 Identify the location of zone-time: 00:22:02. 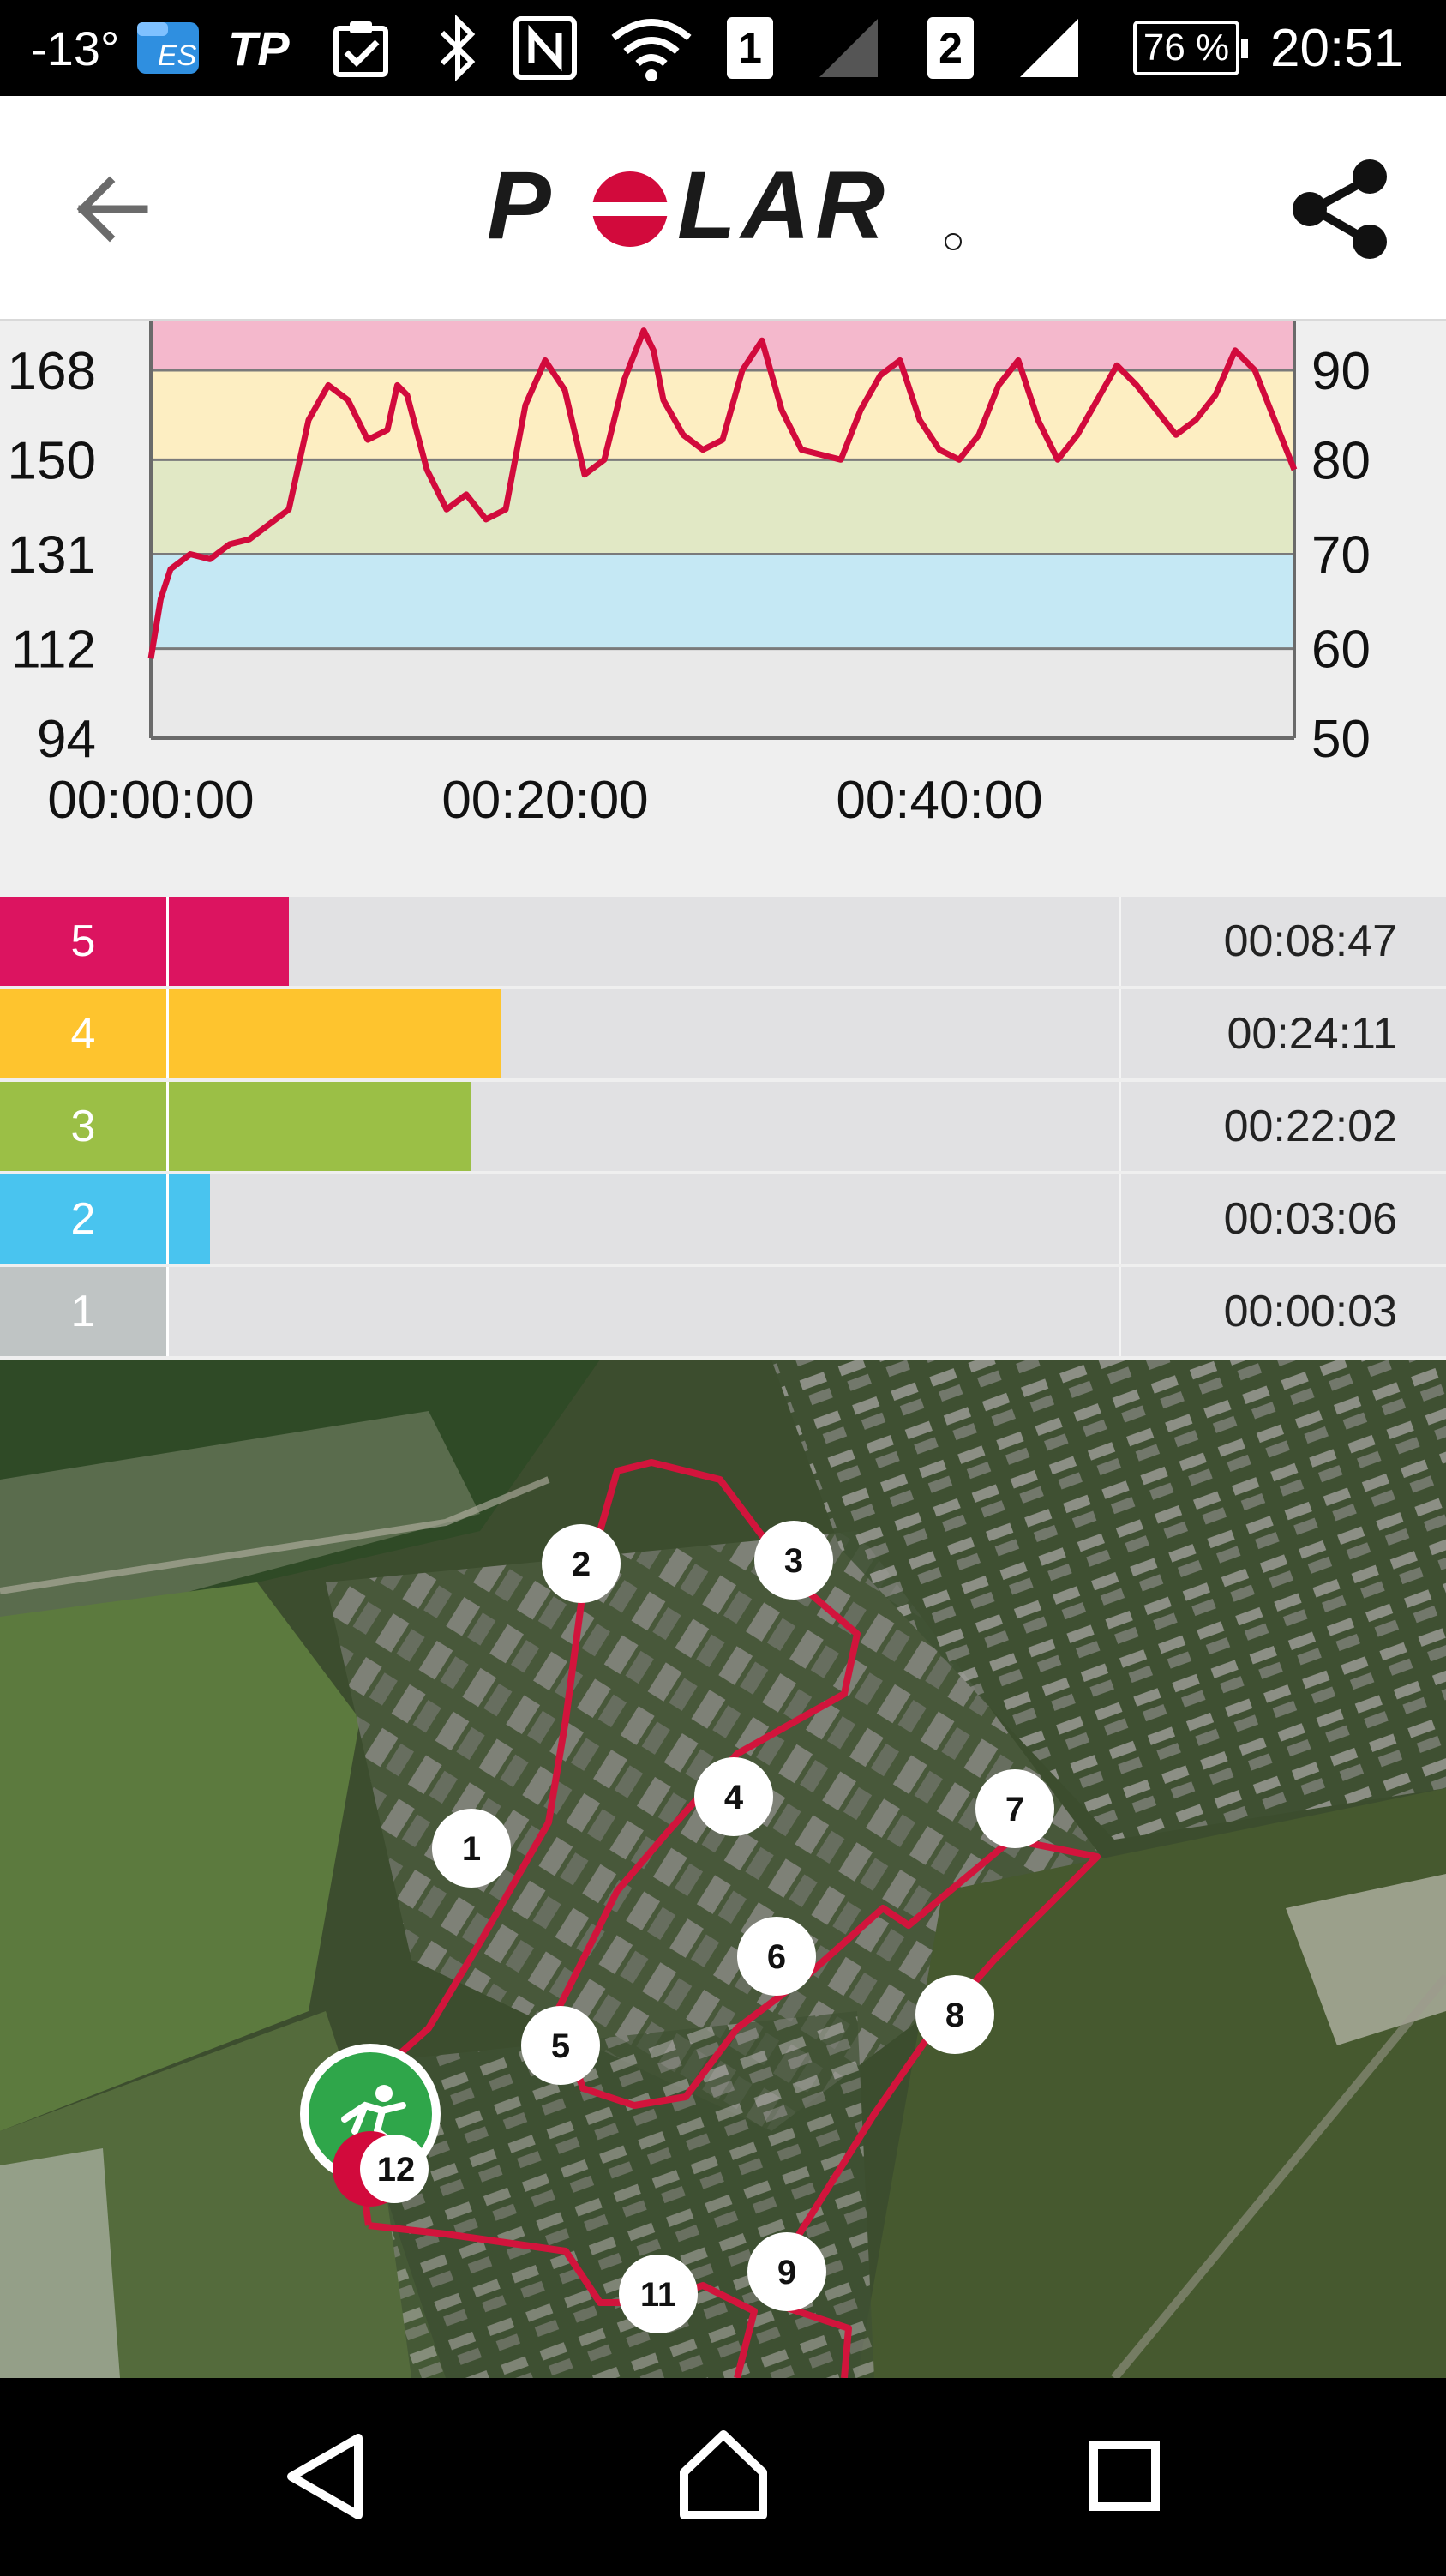
(1310, 1126).